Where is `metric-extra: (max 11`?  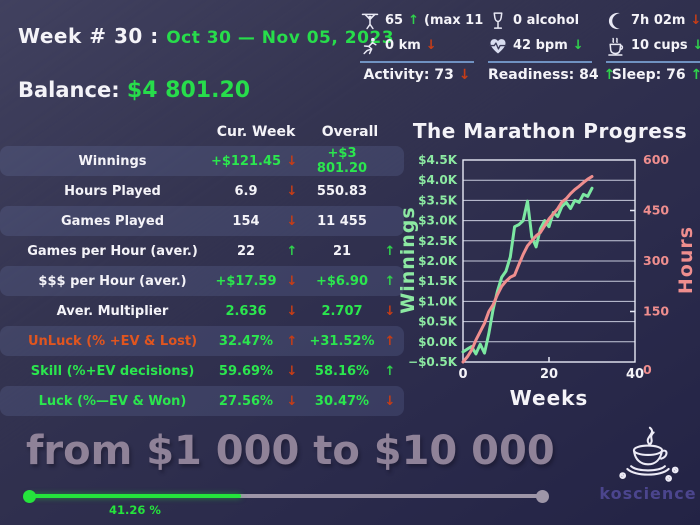
metric-extra: (max 11 is located at coordinates (454, 20).